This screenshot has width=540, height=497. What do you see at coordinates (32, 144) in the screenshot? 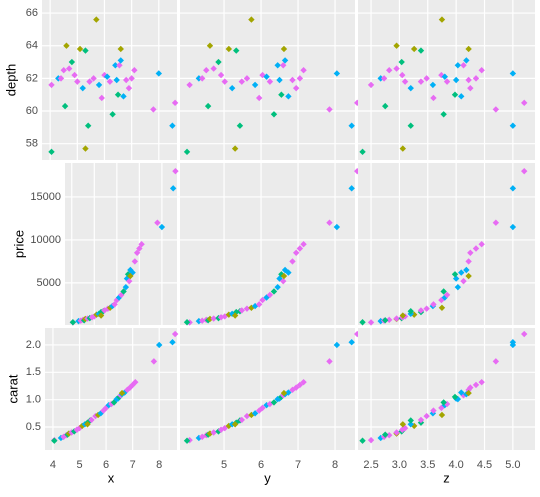
I see `y-tick-label: 58` at bounding box center [32, 144].